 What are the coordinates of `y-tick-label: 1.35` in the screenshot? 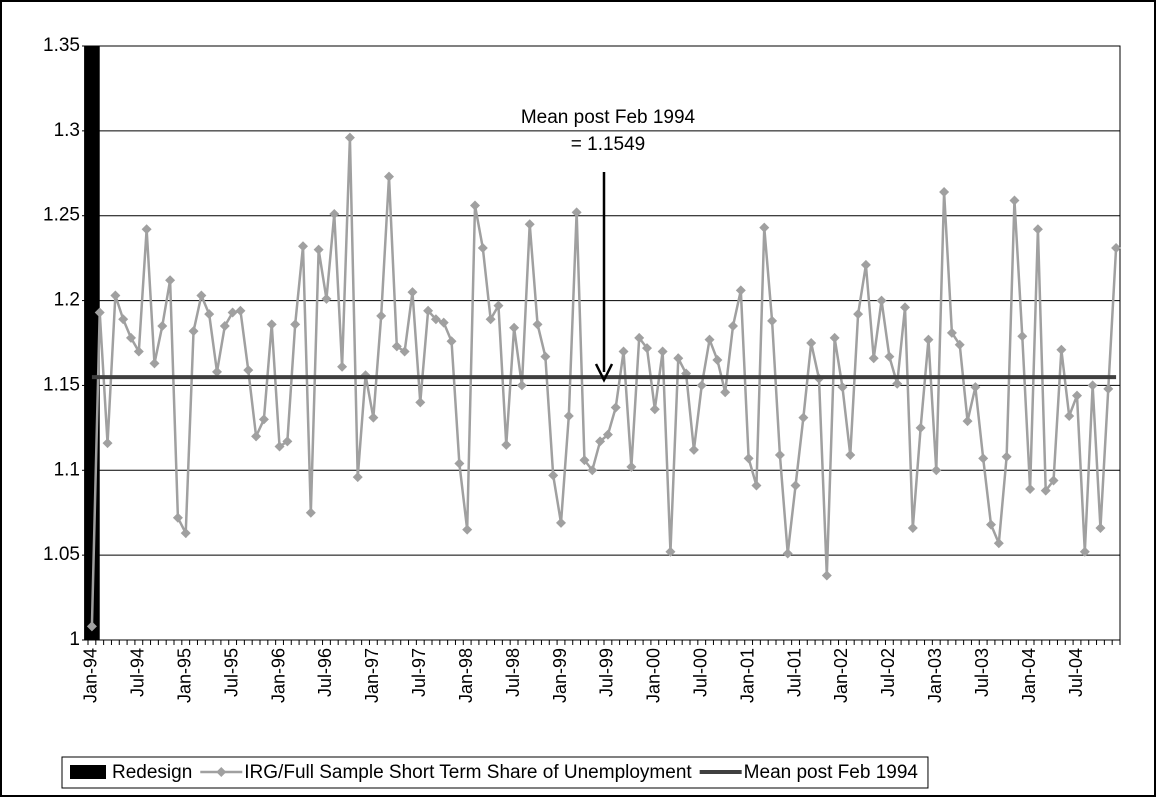 It's located at (61, 45).